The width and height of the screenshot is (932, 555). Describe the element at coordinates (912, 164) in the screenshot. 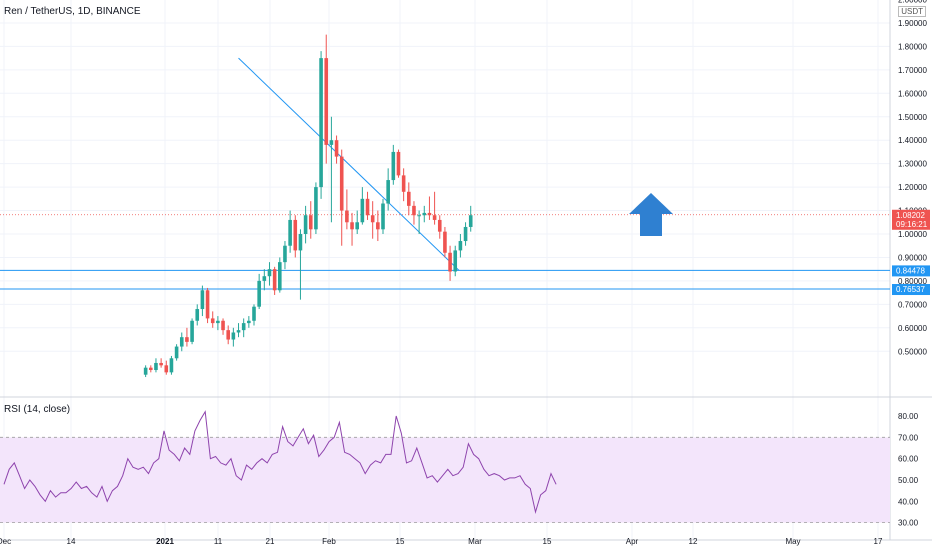

I see `price-tick-label: 1.30000` at that location.